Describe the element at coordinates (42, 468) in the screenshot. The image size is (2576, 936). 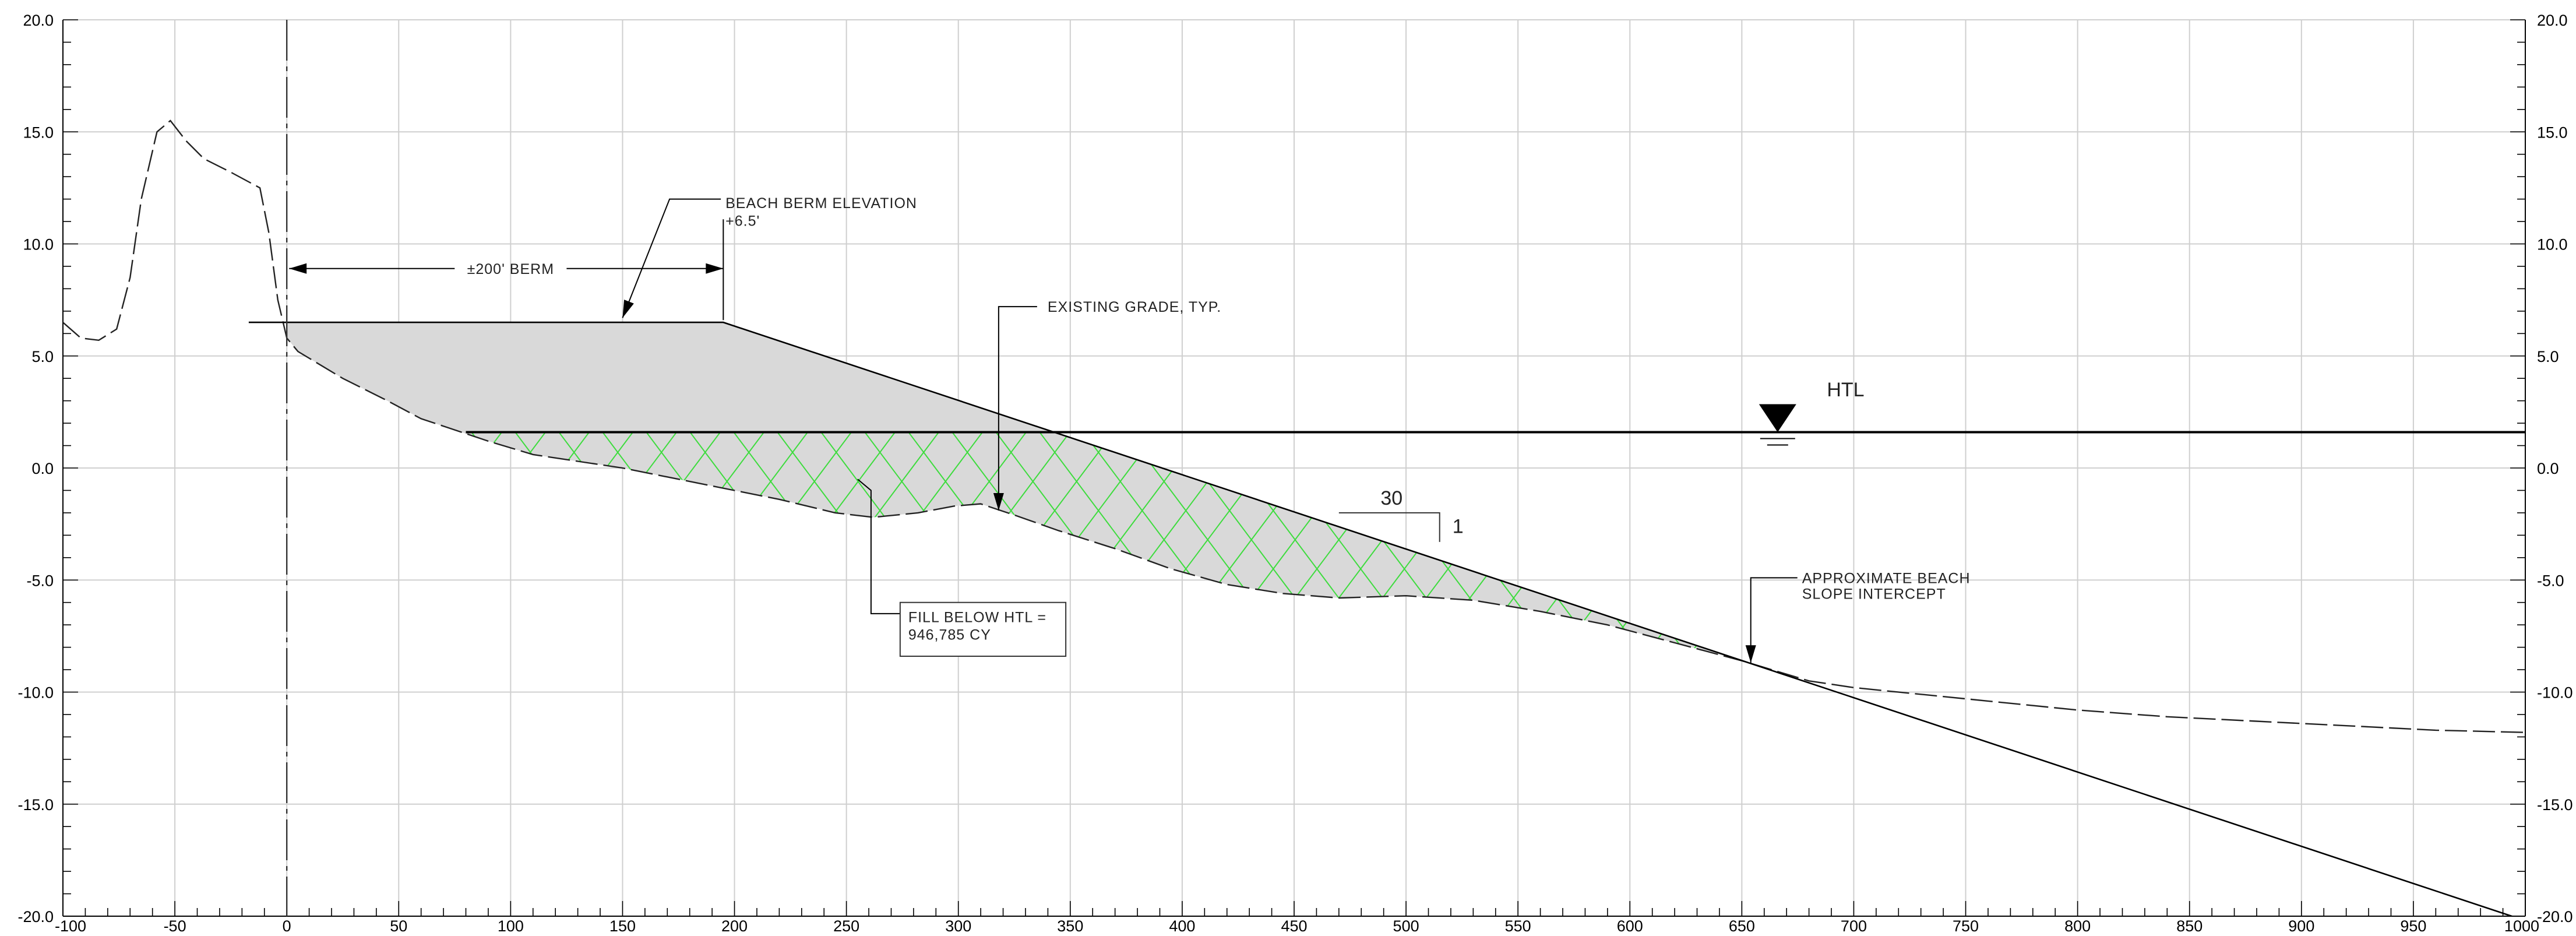
I see `y-tick-label-left: 0.0` at that location.